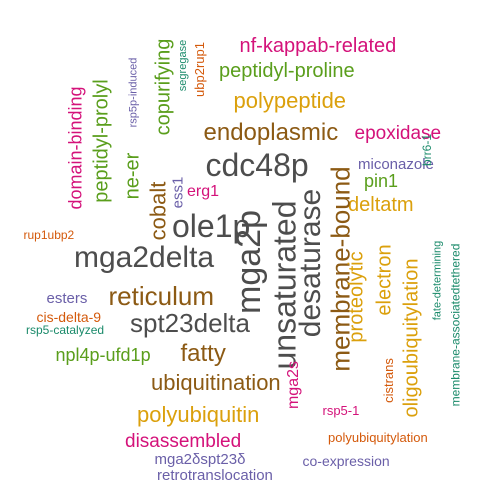 This screenshot has width=500, height=500. What do you see at coordinates (388, 380) in the screenshot?
I see `word-45: cistrans` at bounding box center [388, 380].